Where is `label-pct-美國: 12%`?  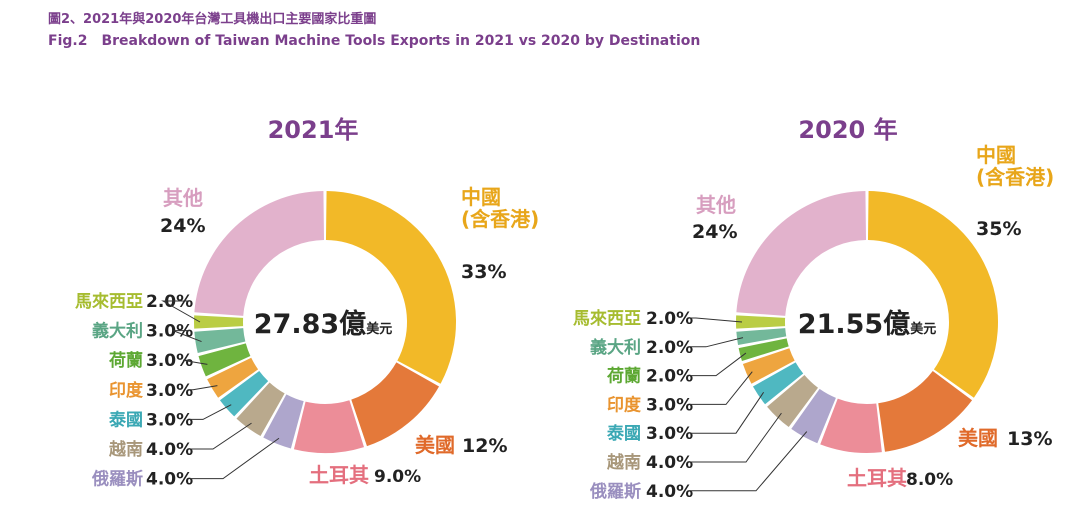 label-pct-美國: 12% is located at coordinates (484, 446).